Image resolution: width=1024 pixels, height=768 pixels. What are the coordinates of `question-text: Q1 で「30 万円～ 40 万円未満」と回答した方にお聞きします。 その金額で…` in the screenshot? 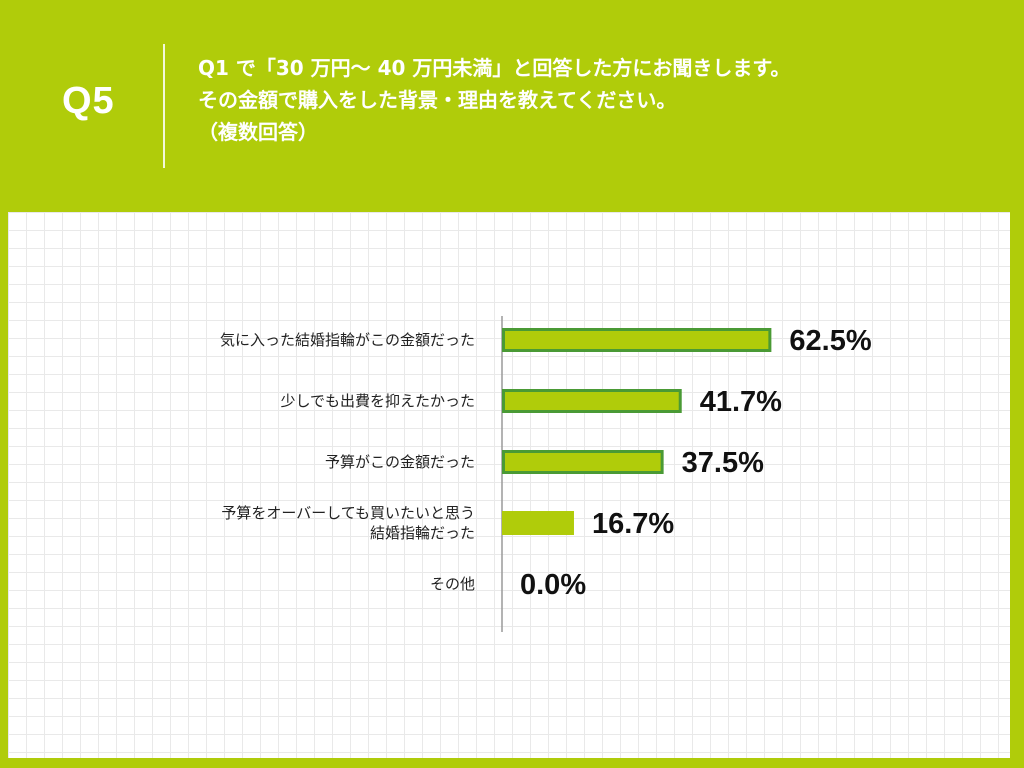 It's located at (588, 100).